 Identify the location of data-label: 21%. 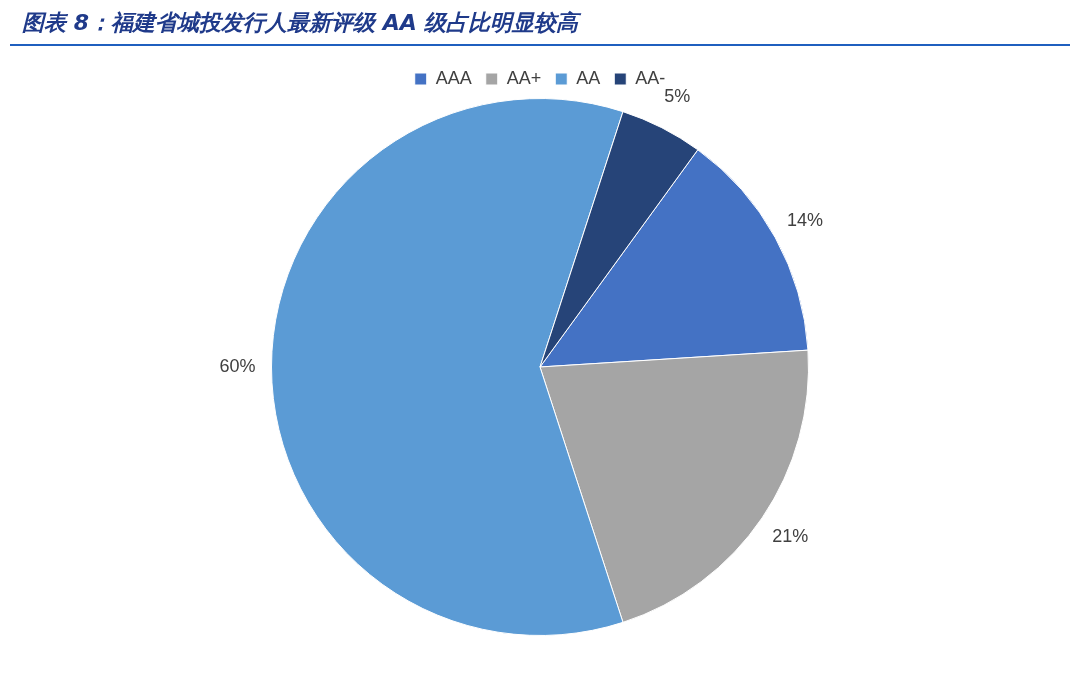
(790, 536).